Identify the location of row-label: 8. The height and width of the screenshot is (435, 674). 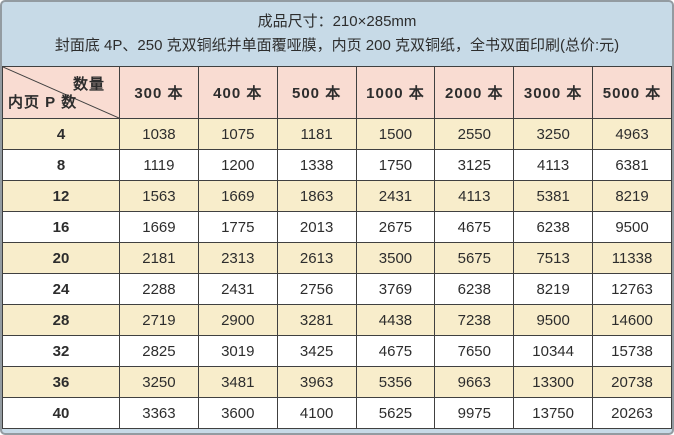
(61, 165).